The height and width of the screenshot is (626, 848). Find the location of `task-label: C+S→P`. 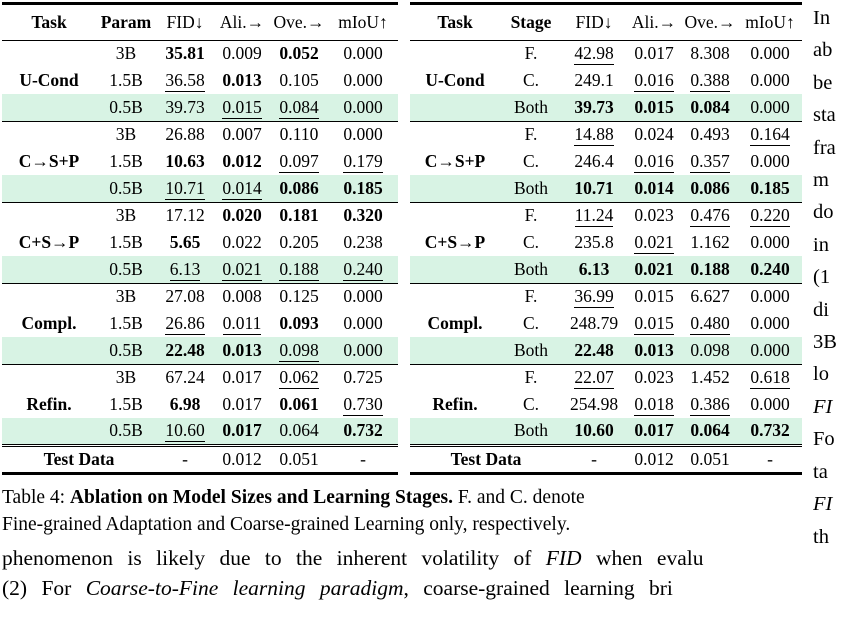

task-label: C+S→P is located at coordinates (49, 241).